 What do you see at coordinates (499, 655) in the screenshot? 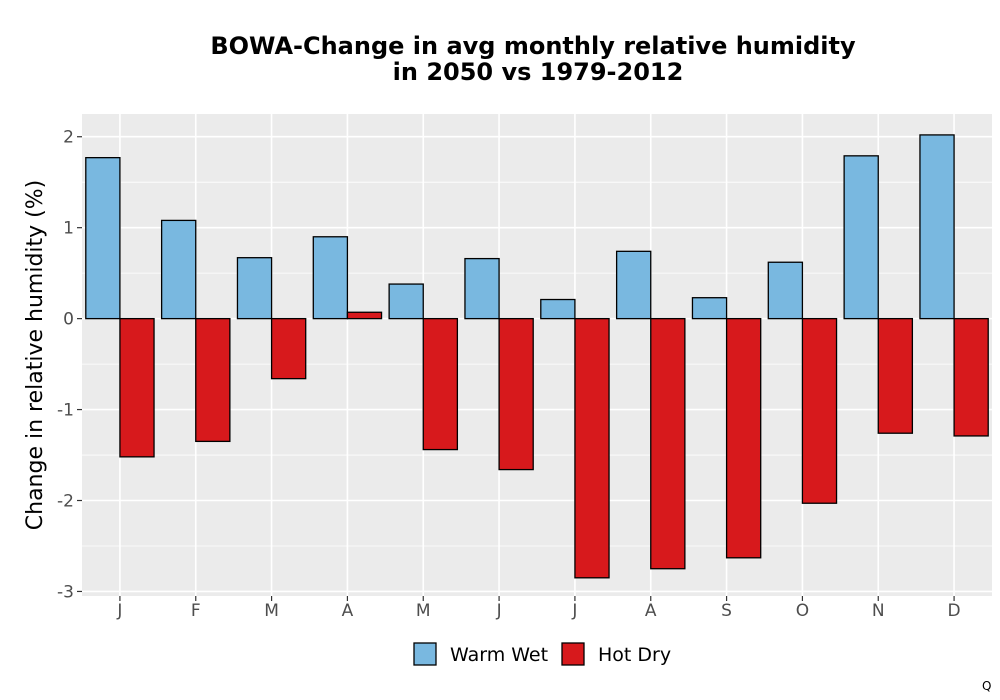
I see `legend-label-warm-wet: Warm Wet` at bounding box center [499, 655].